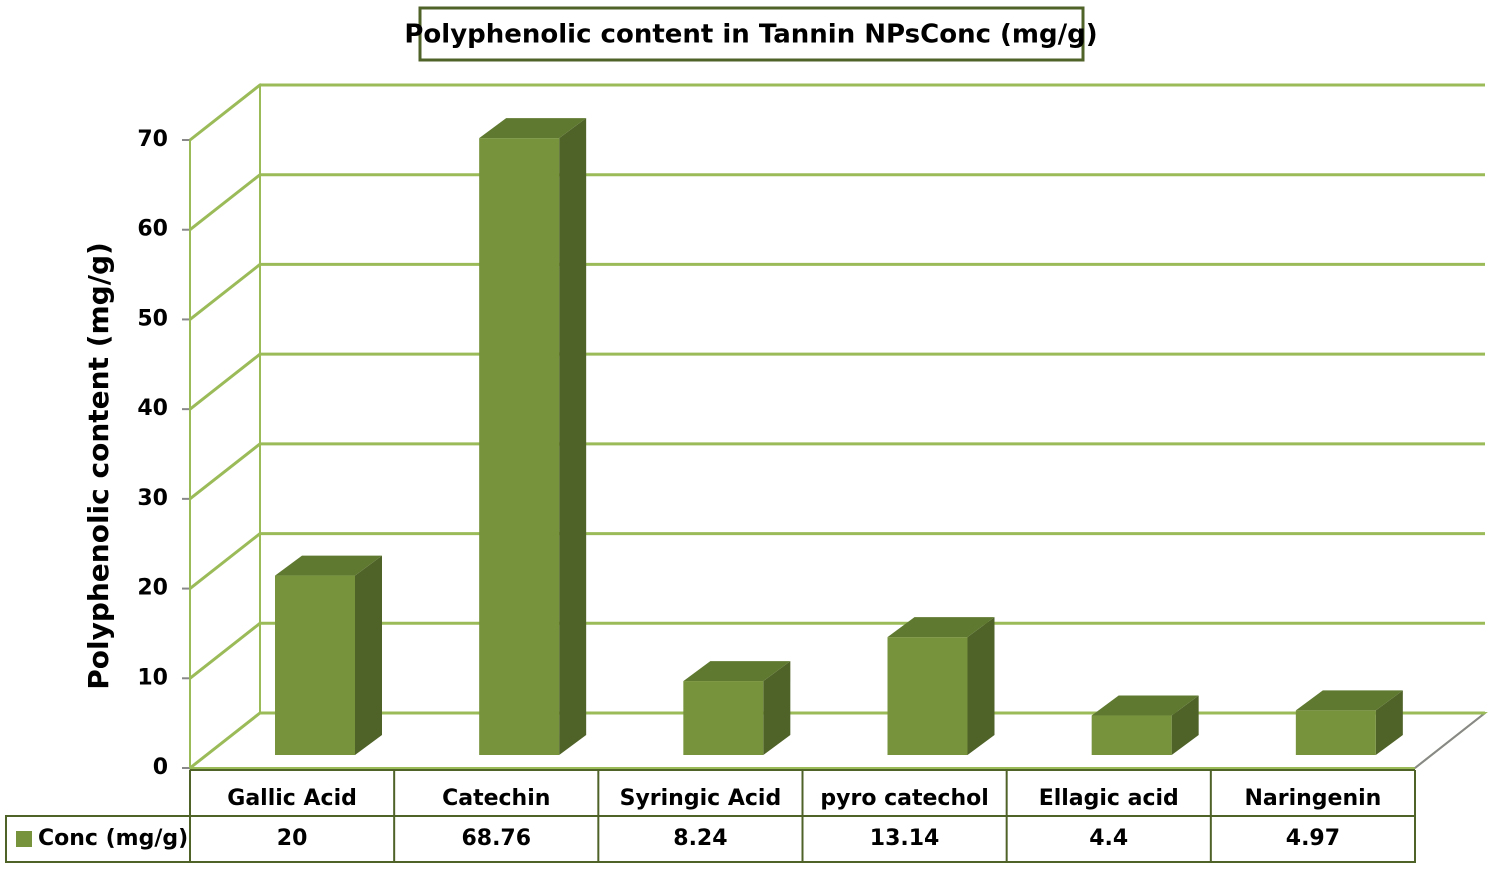 This screenshot has height=876, width=1494. What do you see at coordinates (152, 588) in the screenshot?
I see `y-tick-label: 20` at bounding box center [152, 588].